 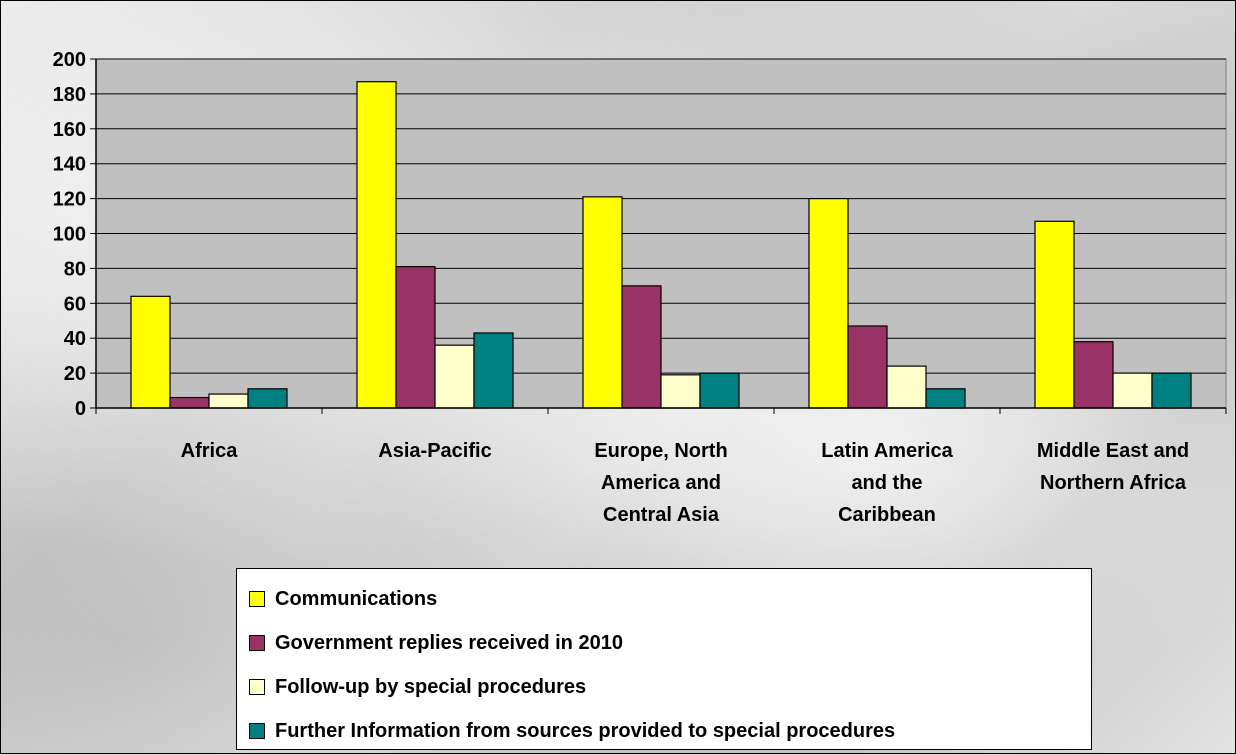 What do you see at coordinates (75, 339) in the screenshot?
I see `y-tick-label: 40` at bounding box center [75, 339].